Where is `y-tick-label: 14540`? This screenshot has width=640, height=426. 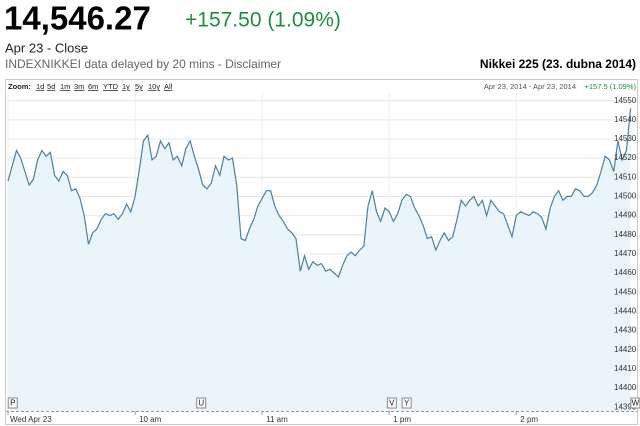 y-tick-label: 14540 is located at coordinates (625, 119).